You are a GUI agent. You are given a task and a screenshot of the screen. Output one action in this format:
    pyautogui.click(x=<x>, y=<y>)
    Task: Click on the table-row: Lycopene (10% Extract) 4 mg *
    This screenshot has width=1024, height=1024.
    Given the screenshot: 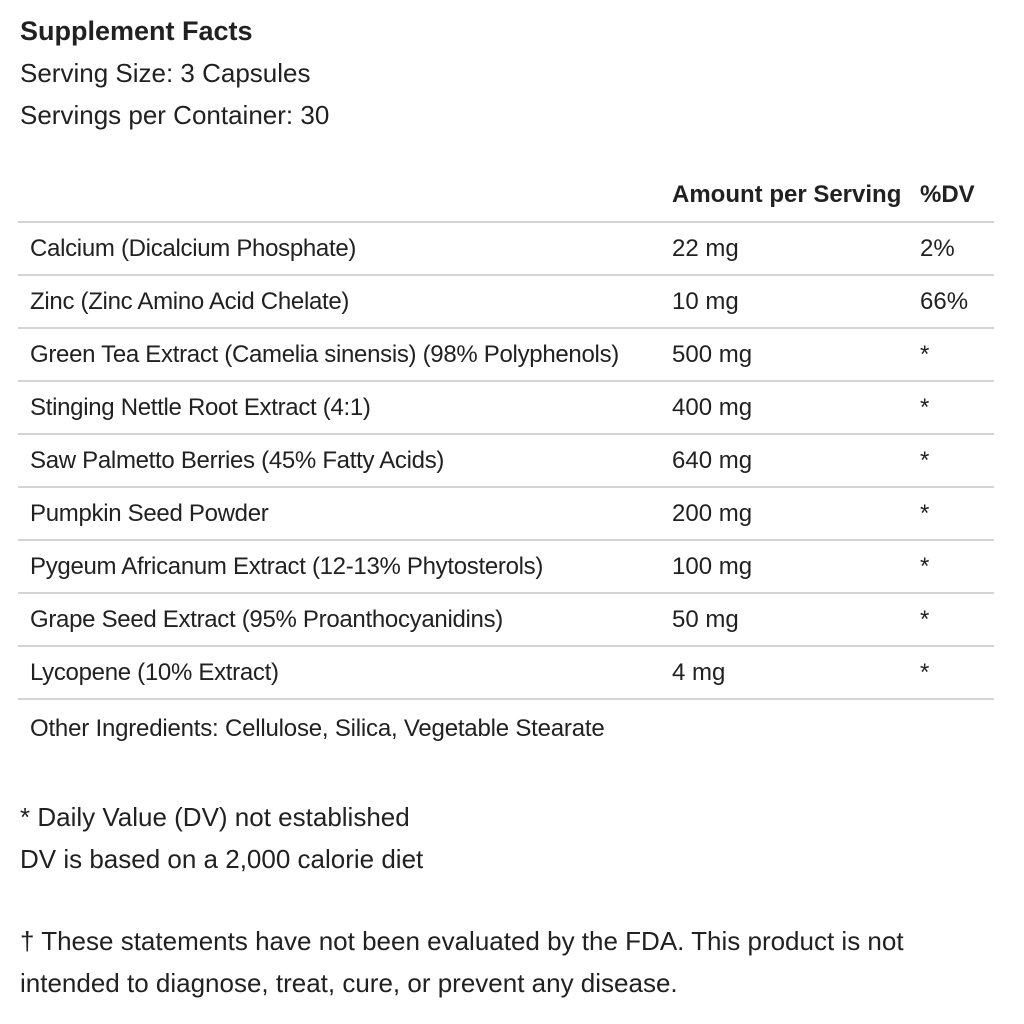 What is the action you would take?
    pyautogui.click(x=506, y=673)
    